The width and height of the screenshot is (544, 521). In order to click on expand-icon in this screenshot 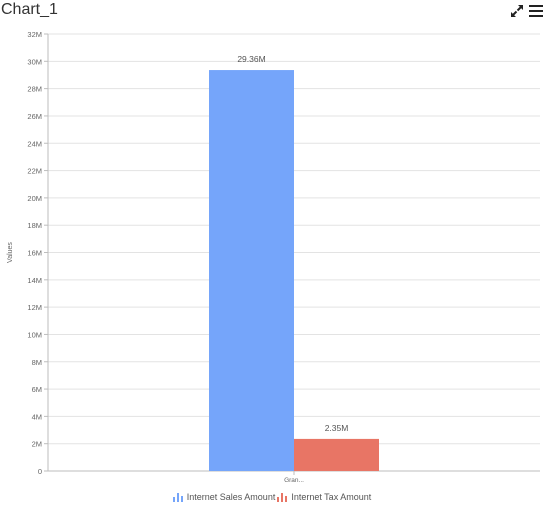, I will do `click(517, 11)`.